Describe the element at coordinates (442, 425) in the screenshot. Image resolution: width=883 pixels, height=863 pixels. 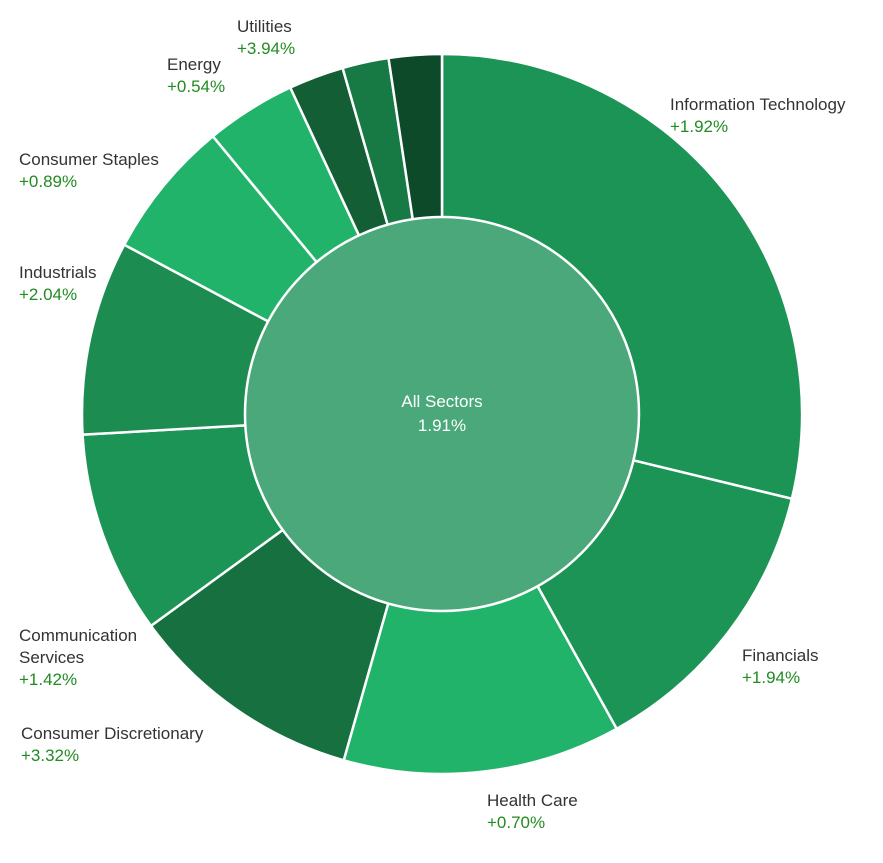
I see `center-value: 1.91%` at that location.